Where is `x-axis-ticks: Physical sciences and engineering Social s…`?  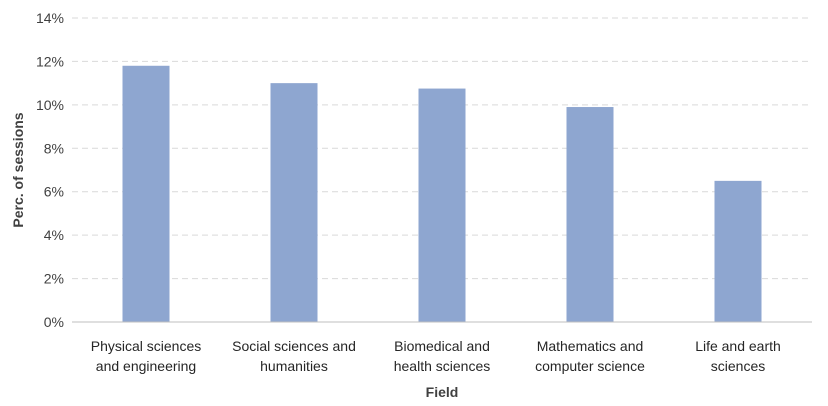
x-axis-ticks: Physical sciences and engineering Social s… is located at coordinates (436, 356).